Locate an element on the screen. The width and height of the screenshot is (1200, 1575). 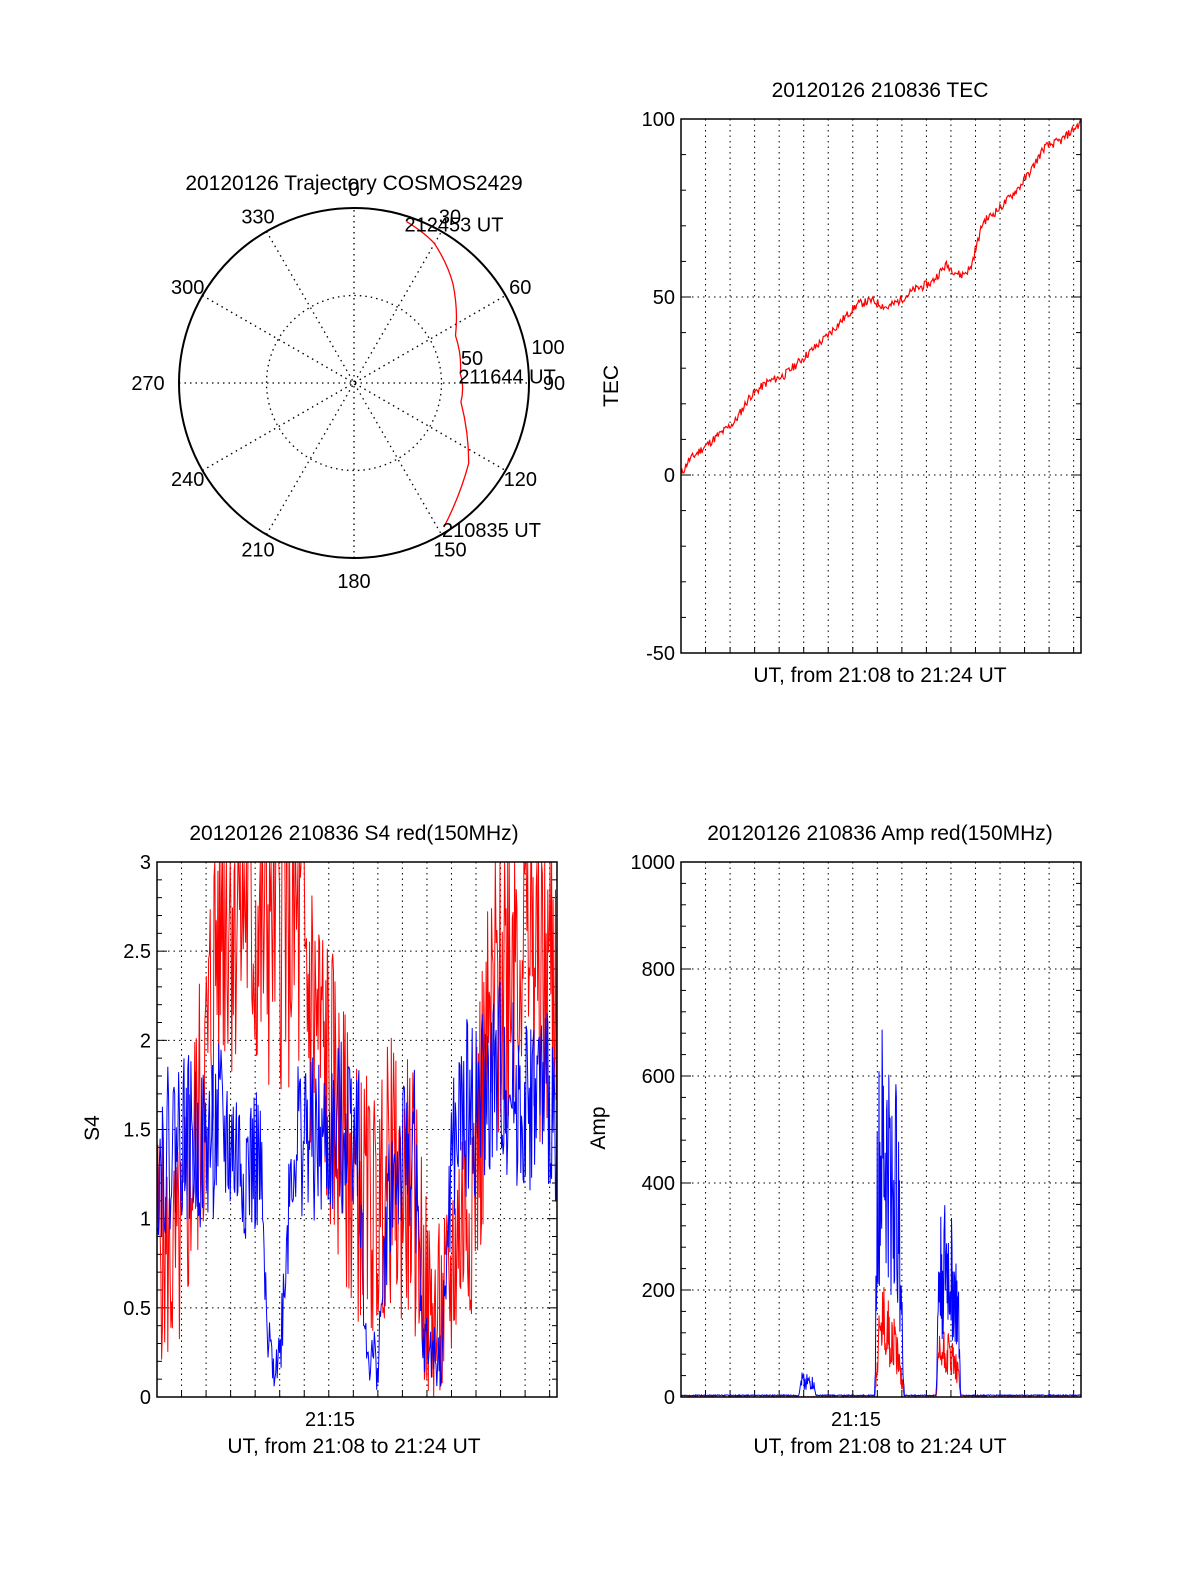
ytick-label: 200 is located at coordinates (658, 1291).